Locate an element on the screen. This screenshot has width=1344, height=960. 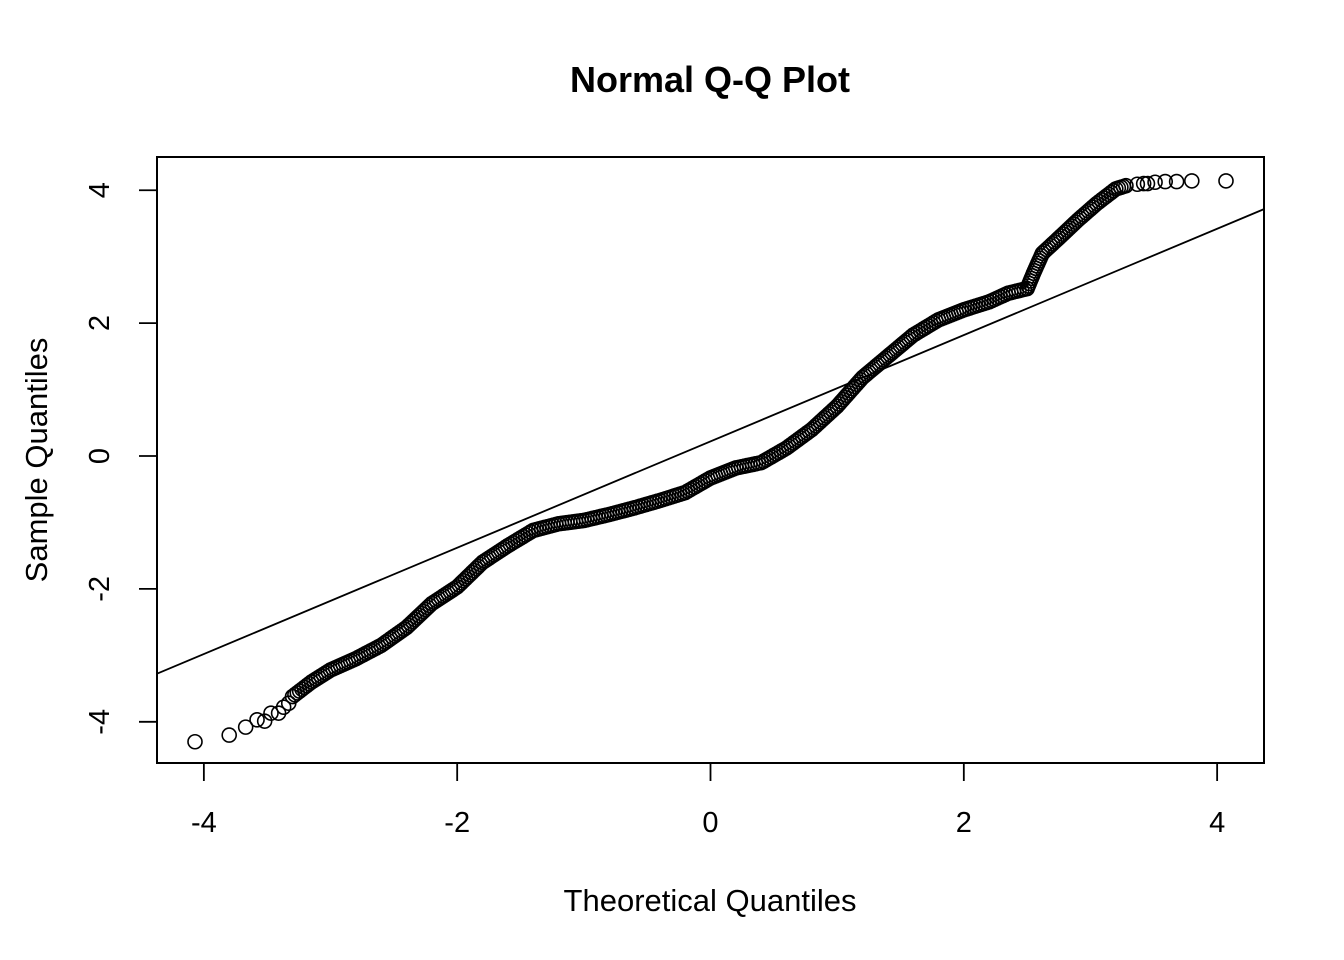
y-tick-label: -4 is located at coordinates (100, 722).